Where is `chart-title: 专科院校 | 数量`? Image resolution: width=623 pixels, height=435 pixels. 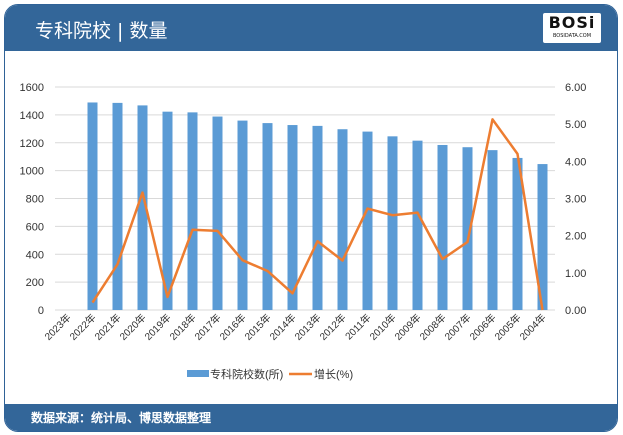 chart-title: 专科院校 | 数量 is located at coordinates (101, 31).